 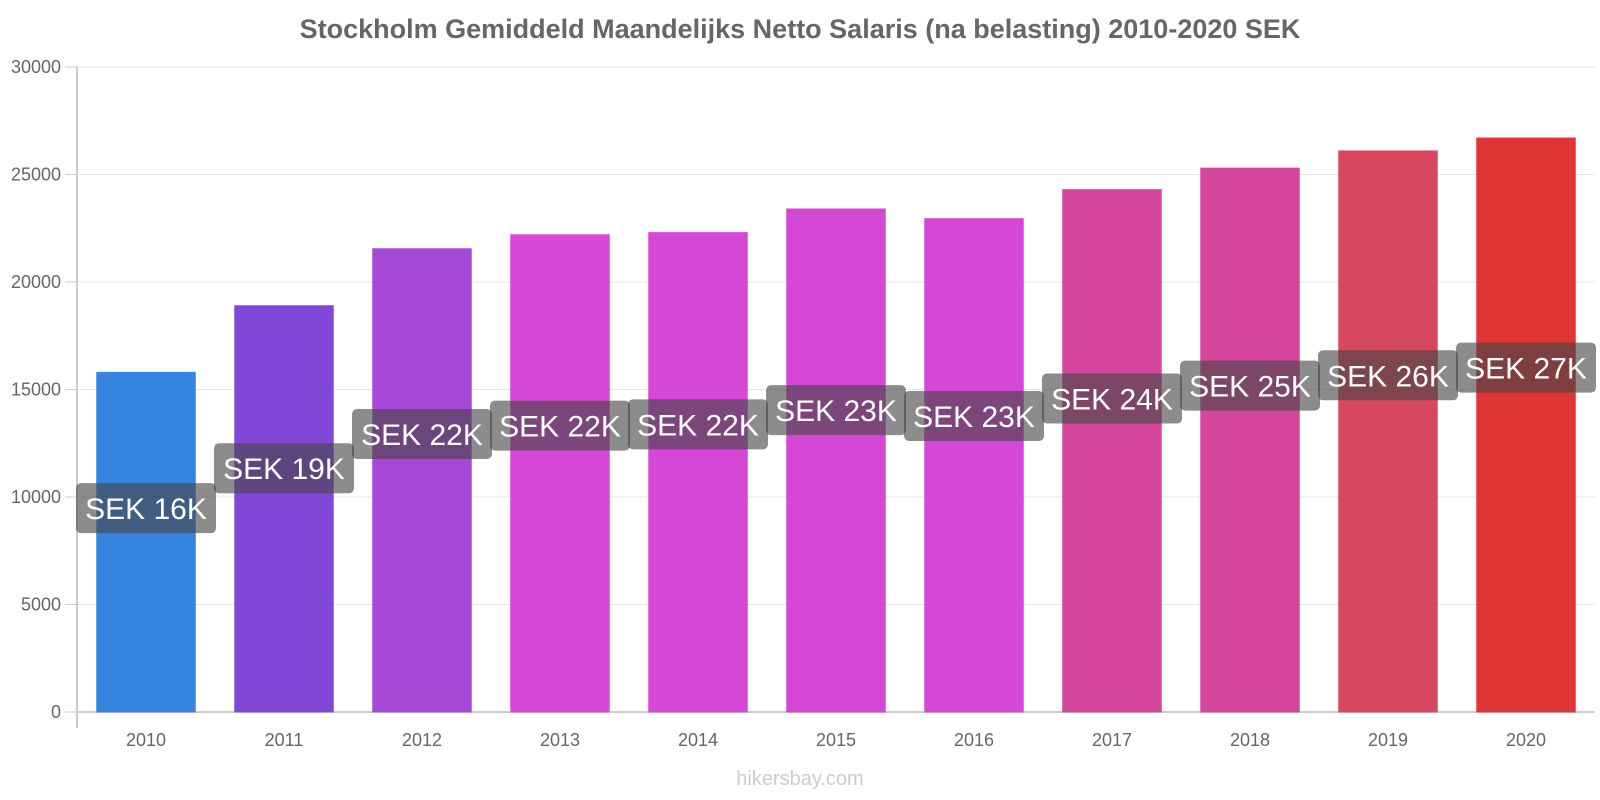 I want to click on x-tick-label: 2019, so click(x=1388, y=740).